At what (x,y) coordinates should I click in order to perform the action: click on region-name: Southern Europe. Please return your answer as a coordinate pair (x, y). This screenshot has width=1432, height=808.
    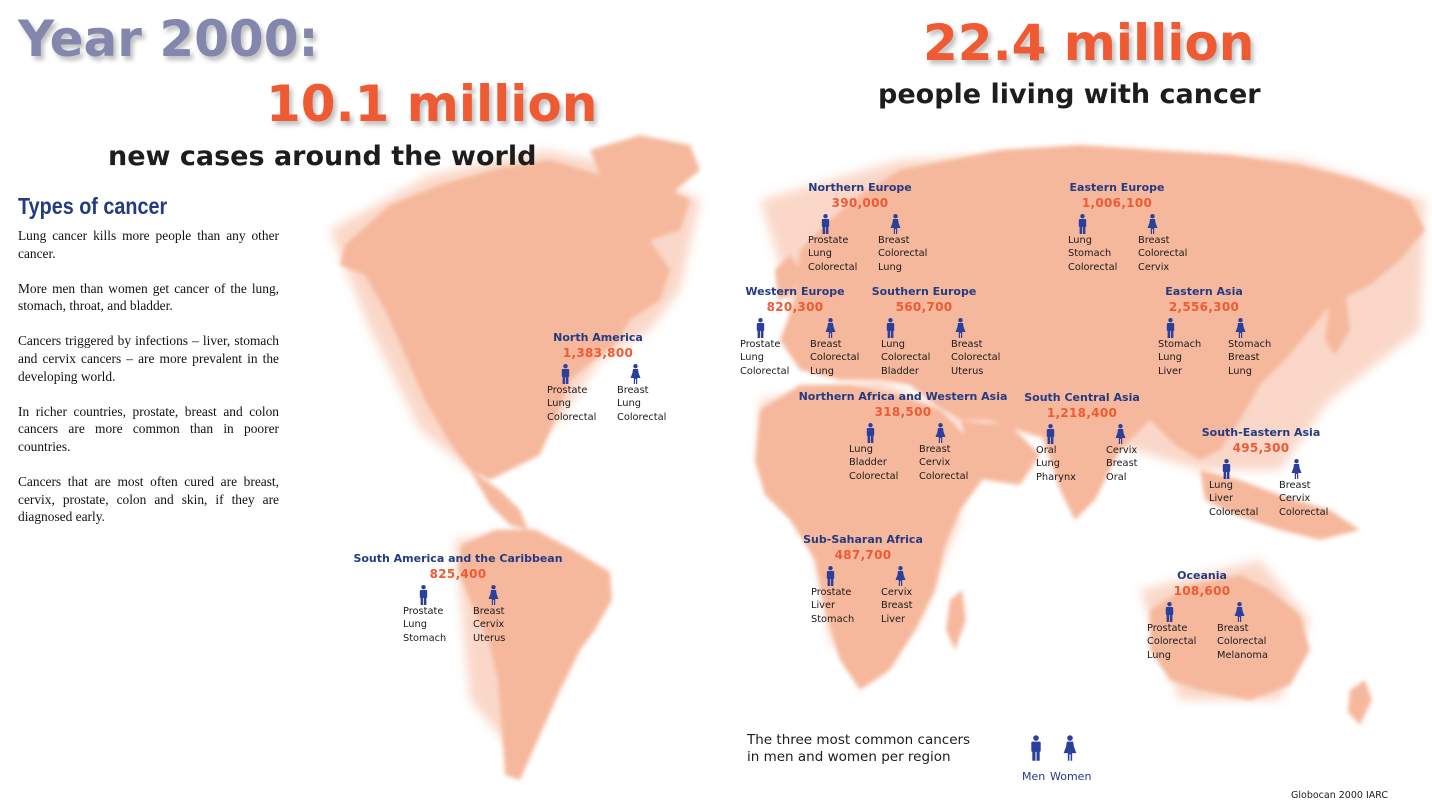
    Looking at the image, I should click on (924, 291).